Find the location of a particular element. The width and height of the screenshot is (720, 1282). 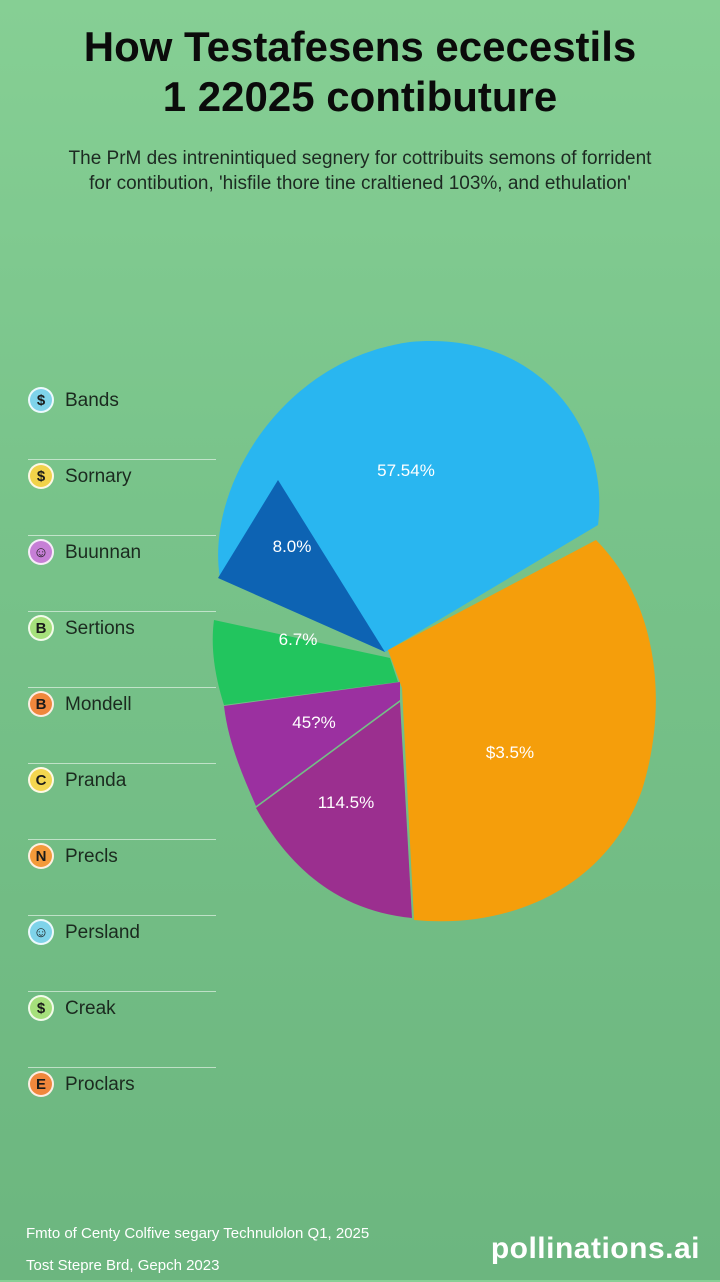

slice-label: 114.5% is located at coordinates (346, 802).